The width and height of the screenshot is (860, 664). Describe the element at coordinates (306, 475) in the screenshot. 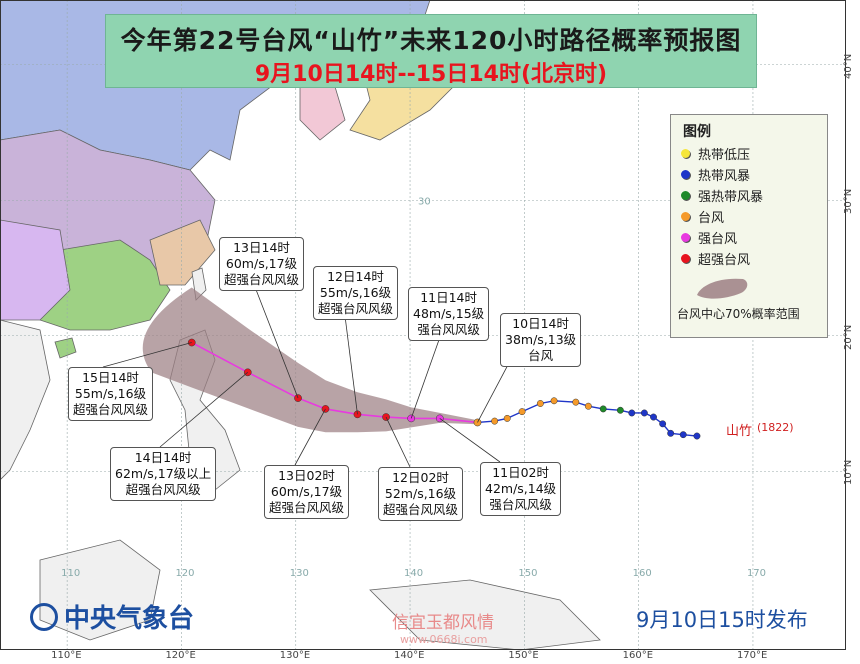

I see `callout-time: 13日02时` at that location.